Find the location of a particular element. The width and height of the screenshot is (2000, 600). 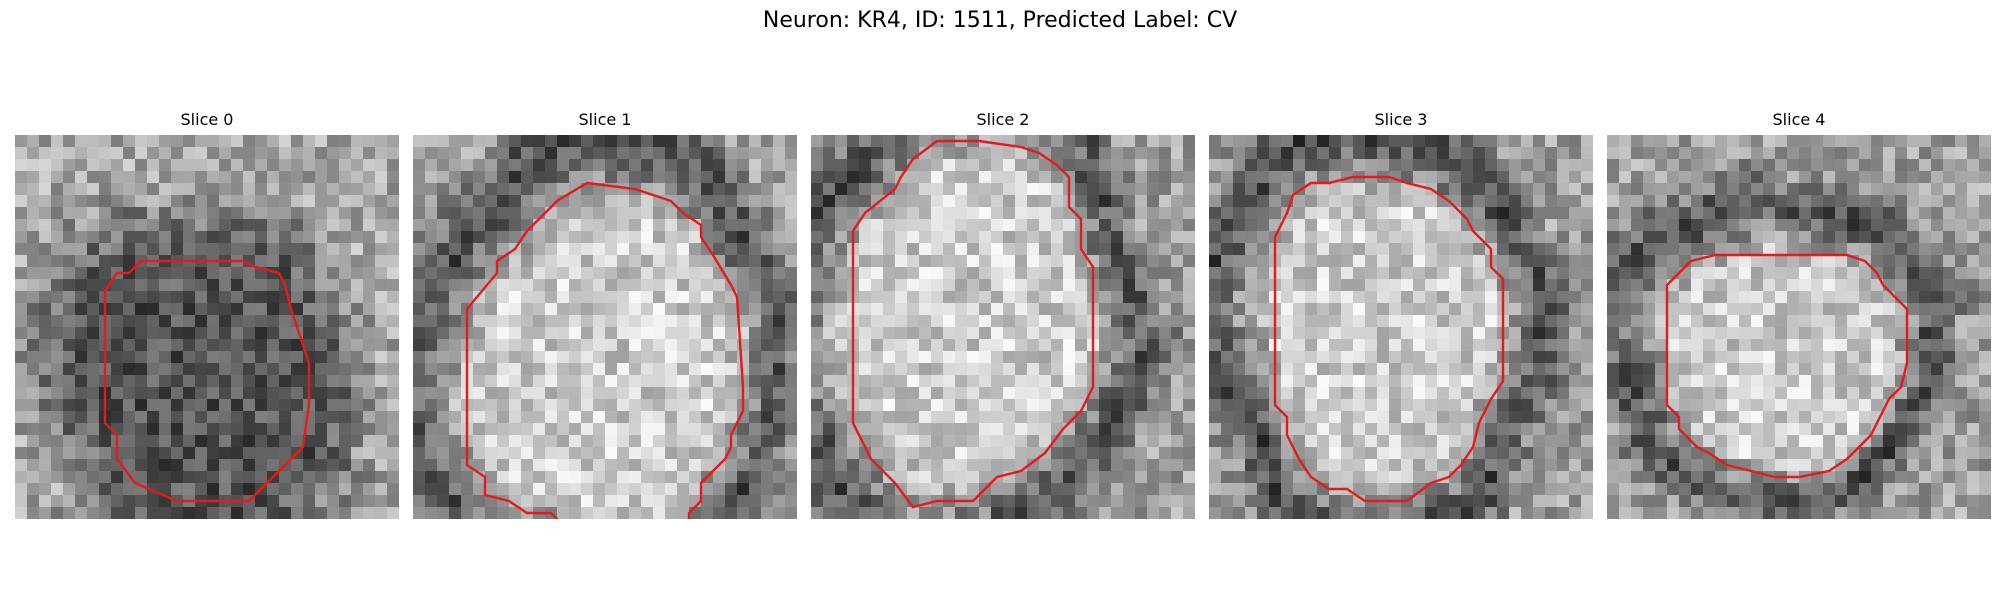

slice-panel-0: Slice 0 is located at coordinates (207, 313).